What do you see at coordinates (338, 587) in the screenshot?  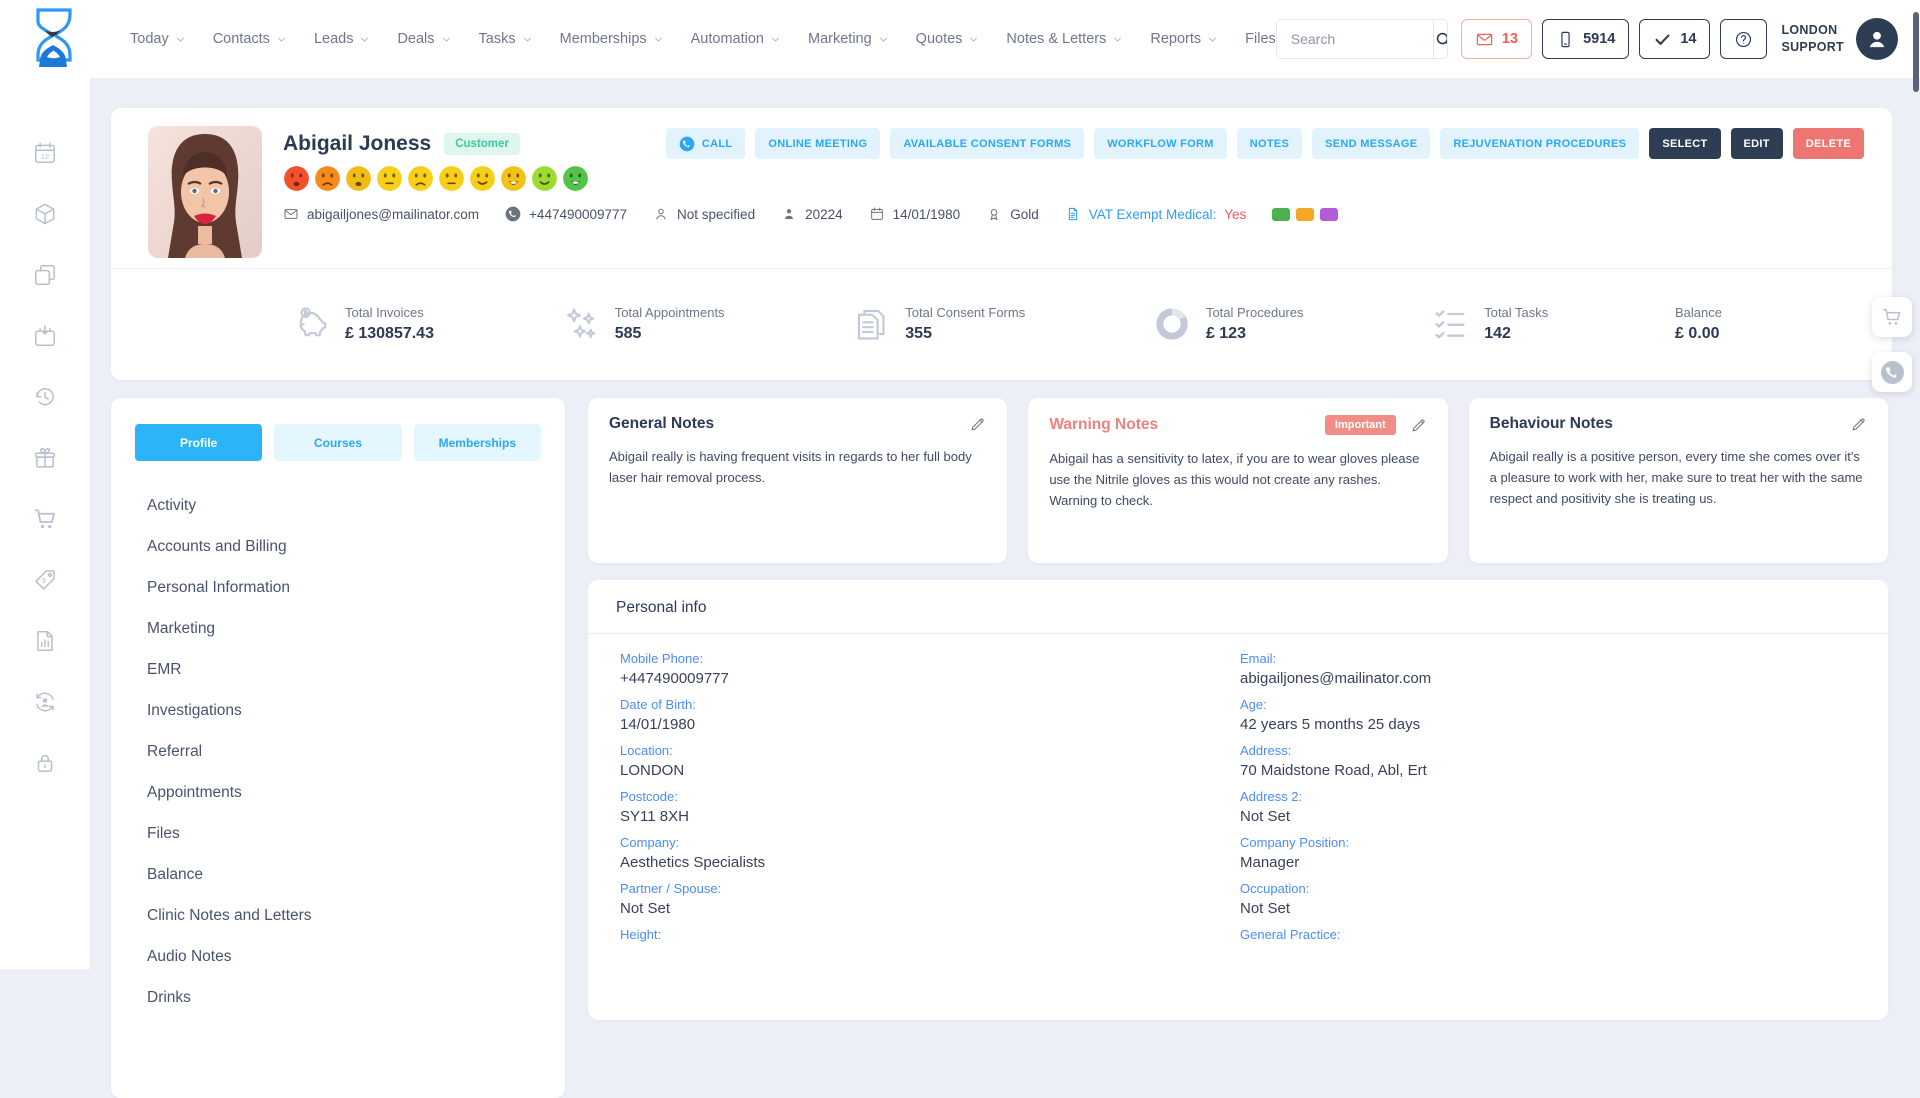 I see `menu-item-personal-information: Personal Information` at bounding box center [338, 587].